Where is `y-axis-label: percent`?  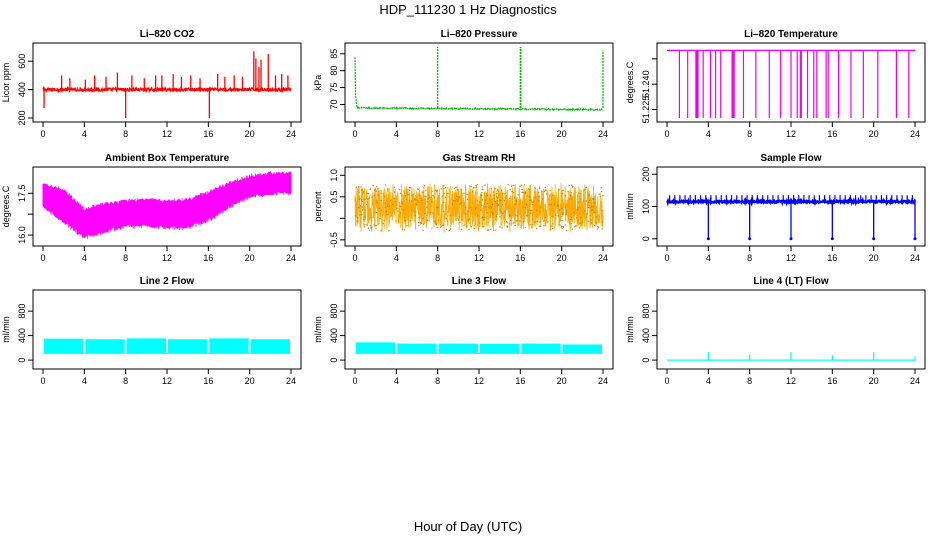
y-axis-label: percent is located at coordinates (318, 206).